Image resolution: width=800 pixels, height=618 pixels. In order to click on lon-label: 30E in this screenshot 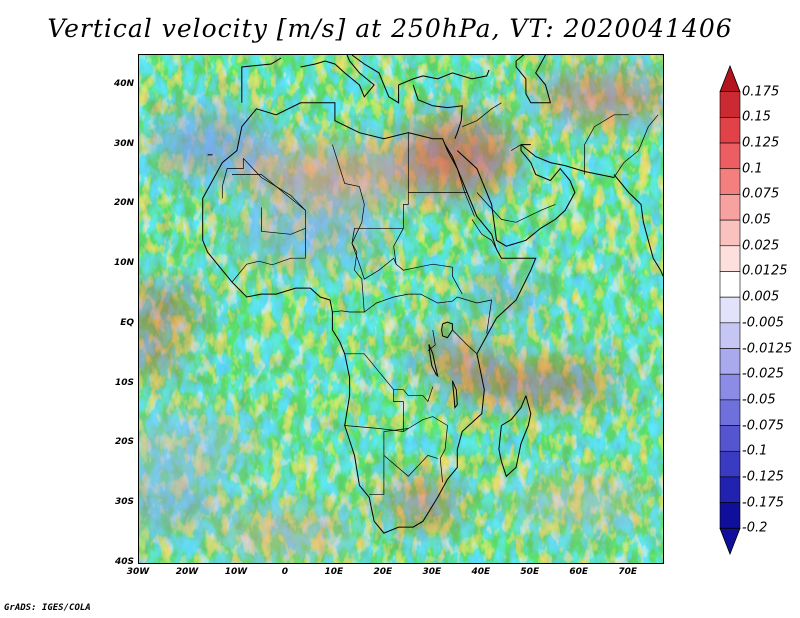, I will do `click(432, 572)`.